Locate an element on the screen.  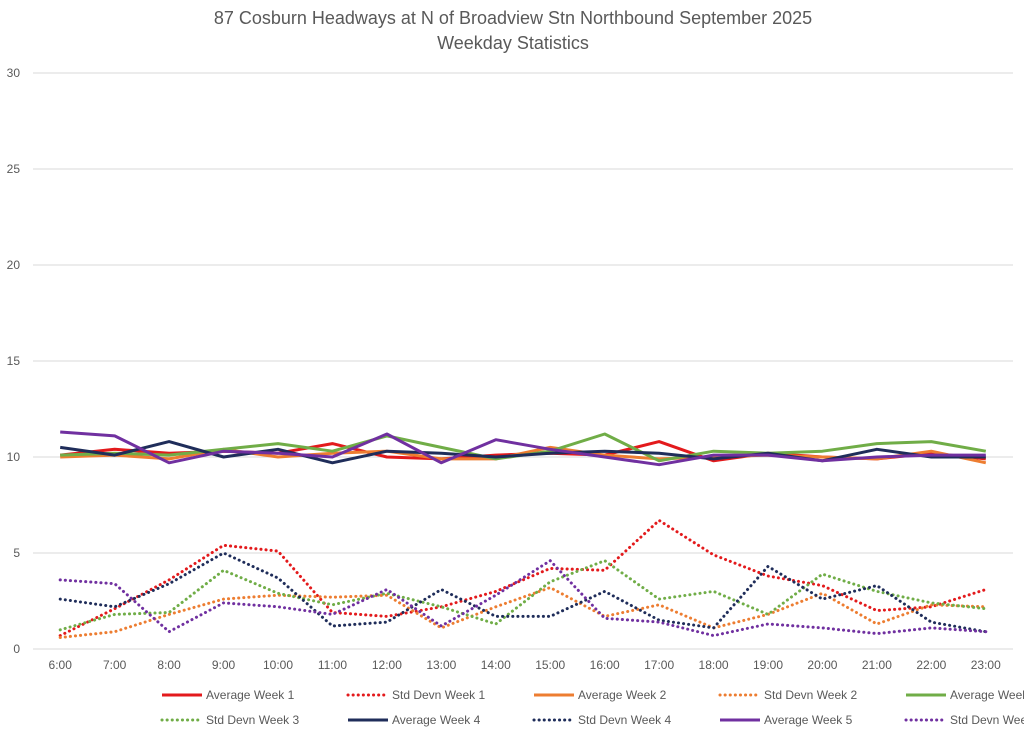
legend-label: Average Week 1 is located at coordinates (250, 695).